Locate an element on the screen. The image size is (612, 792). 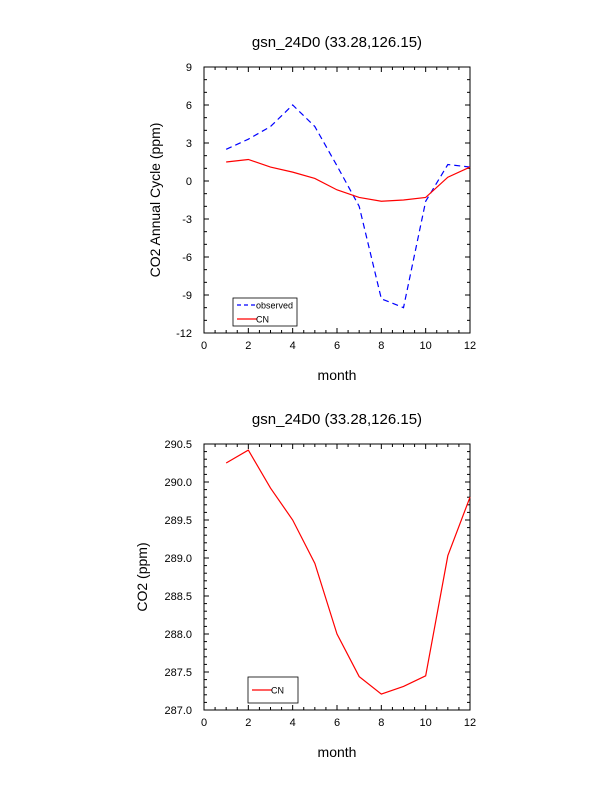
y-tick-label: 287.0 is located at coordinates (178, 711).